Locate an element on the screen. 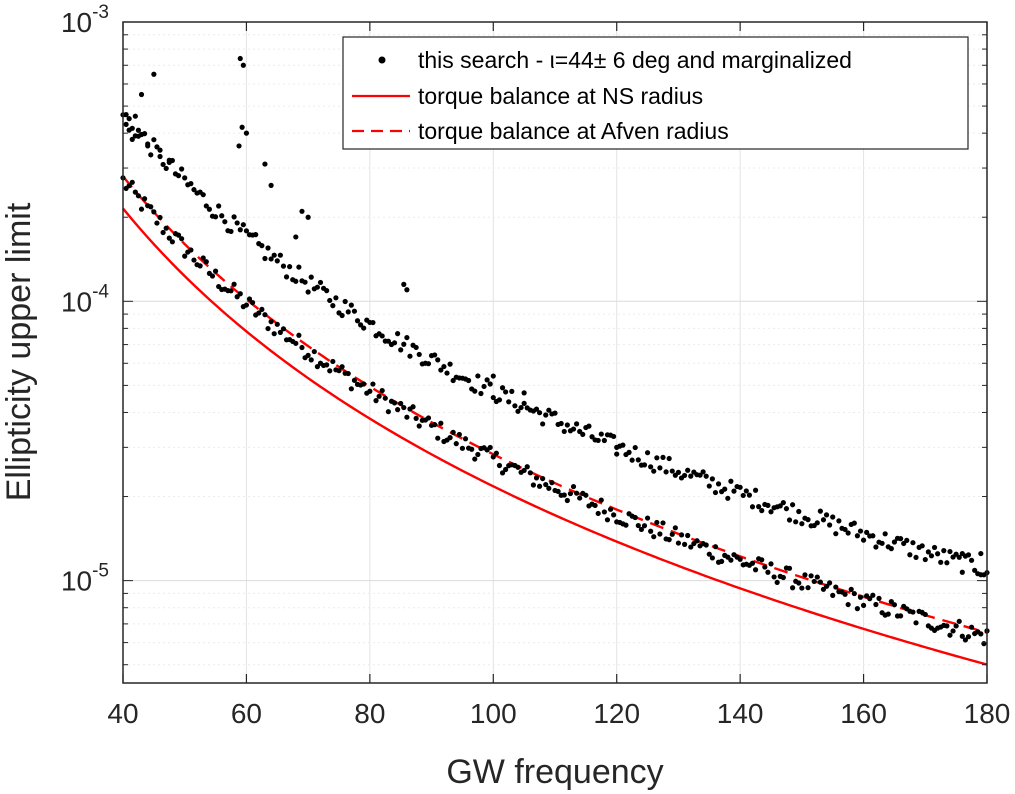 This screenshot has height=794, width=1015. y-tick-label: 10⁻⁵ is located at coordinates (85, 579).